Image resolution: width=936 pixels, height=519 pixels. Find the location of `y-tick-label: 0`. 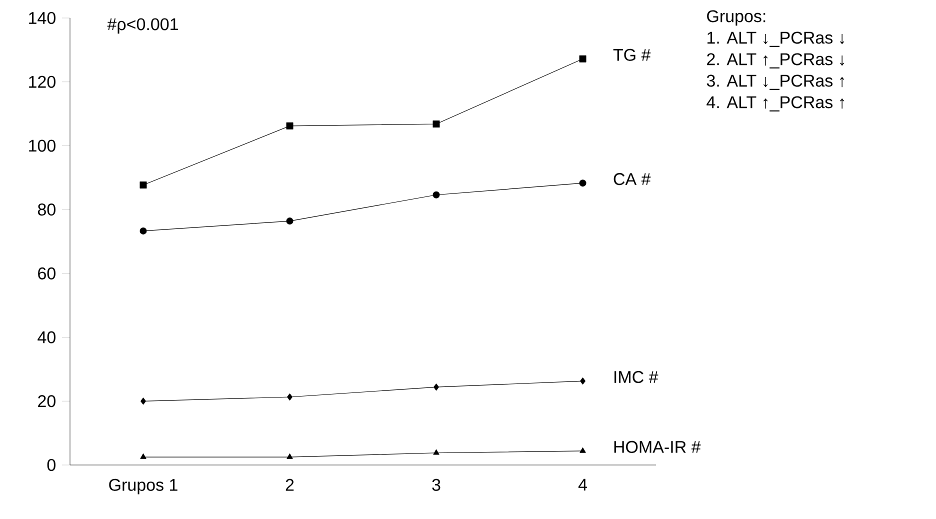

y-tick-label: 0 is located at coordinates (51, 465).